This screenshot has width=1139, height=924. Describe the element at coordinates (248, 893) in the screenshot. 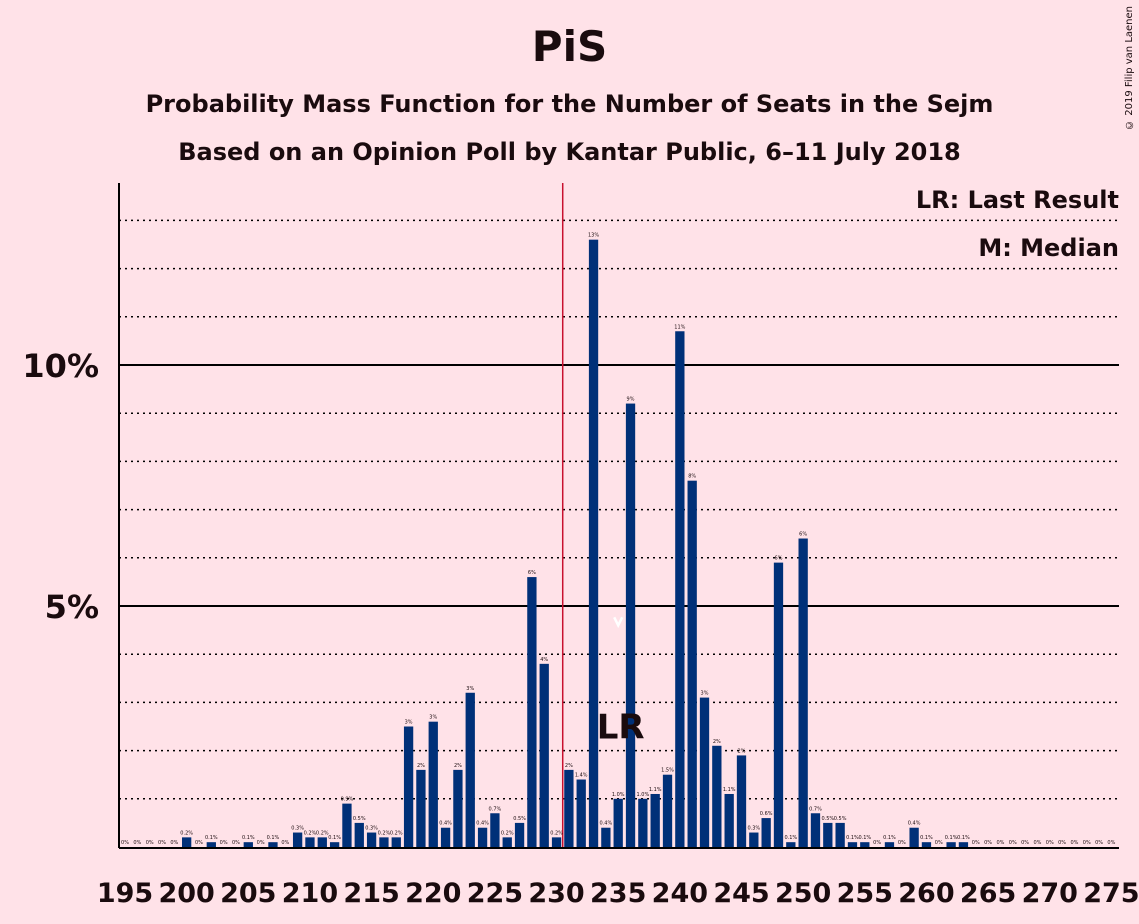

I see `x-tick-label: 205` at that location.